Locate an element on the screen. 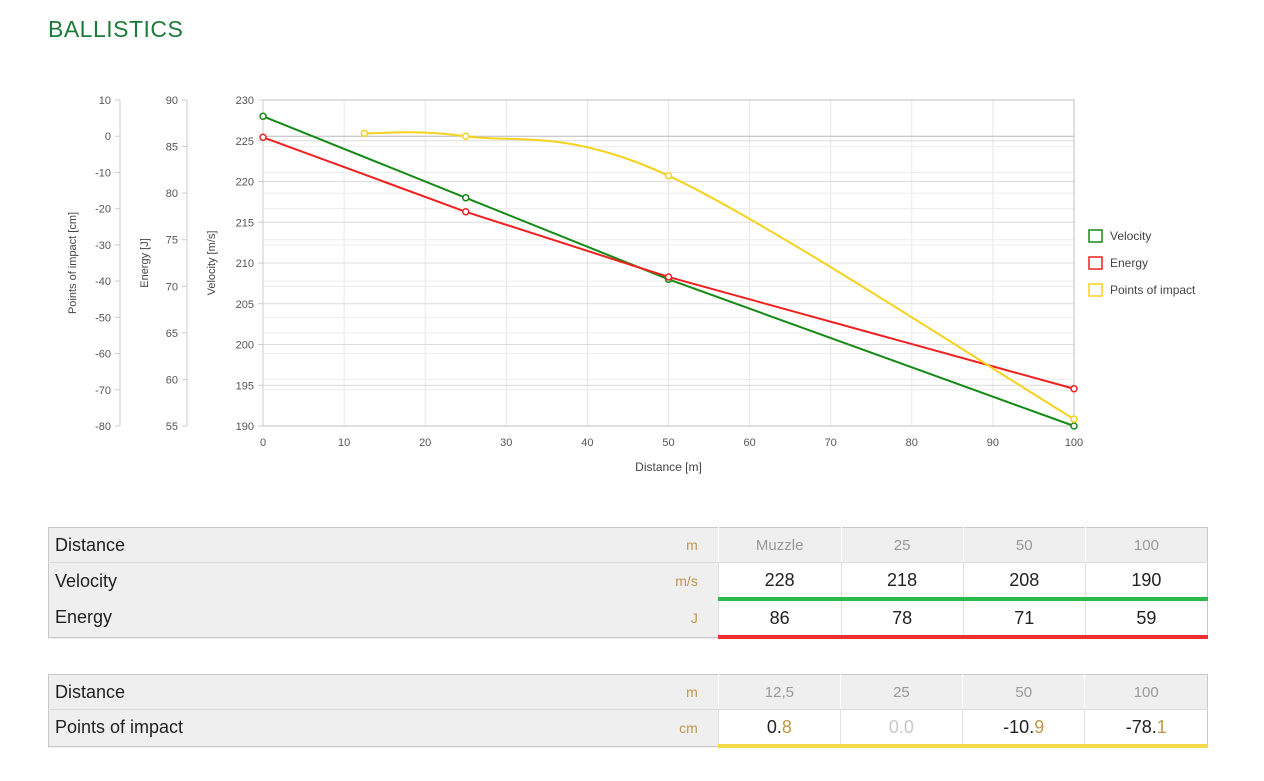 The height and width of the screenshot is (781, 1264). x-tick-label: 50 is located at coordinates (668, 443).